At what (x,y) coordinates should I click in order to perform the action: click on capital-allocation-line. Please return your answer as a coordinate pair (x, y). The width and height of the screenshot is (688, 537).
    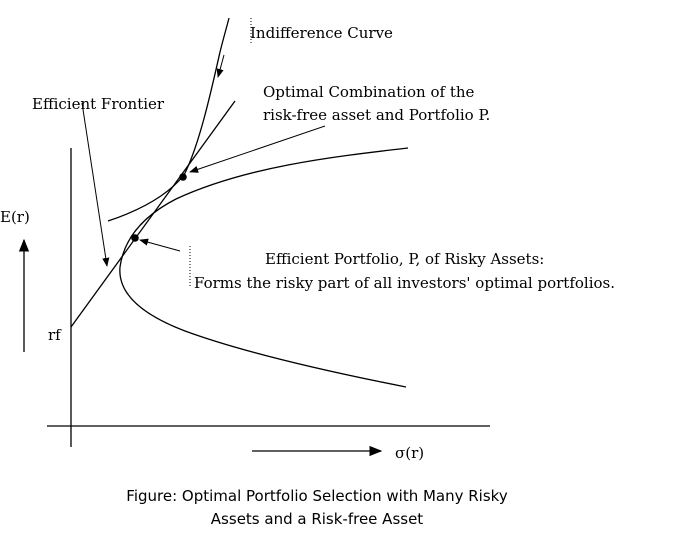
    Looking at the image, I should click on (153, 214).